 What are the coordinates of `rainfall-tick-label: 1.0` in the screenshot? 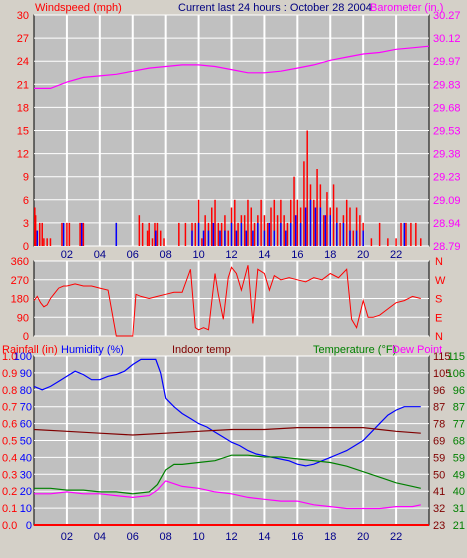 It's located at (9, 357).